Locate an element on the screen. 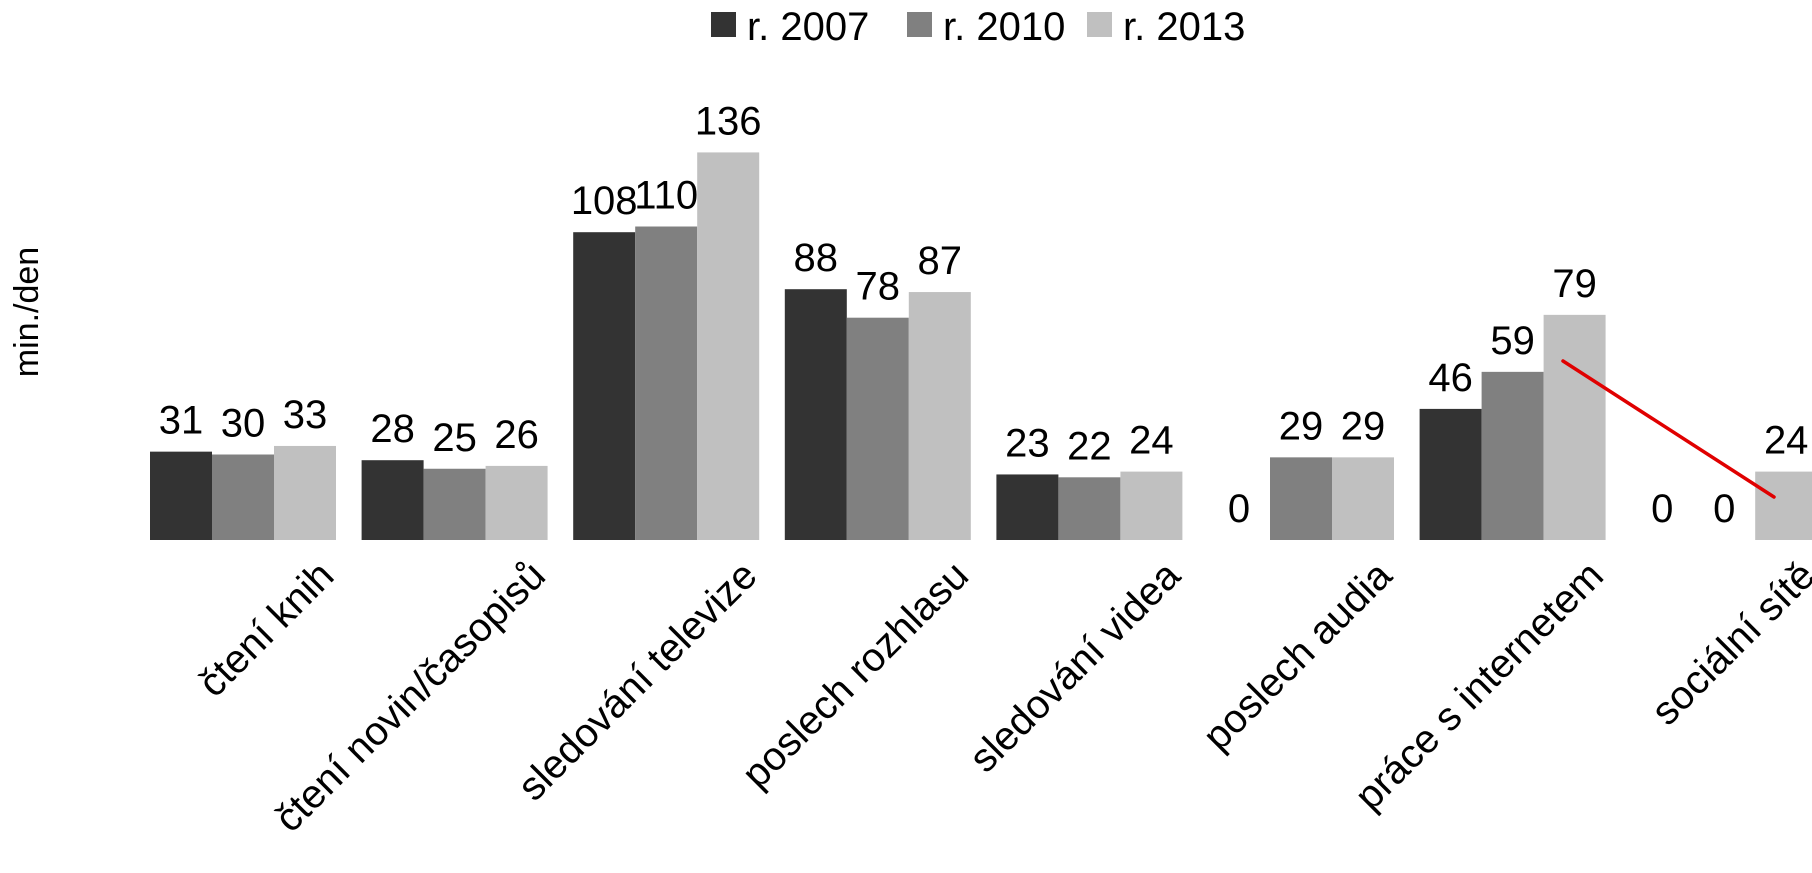 This screenshot has height=873, width=1812. bar-sledovani-videa-r-2007 is located at coordinates (1027, 507).